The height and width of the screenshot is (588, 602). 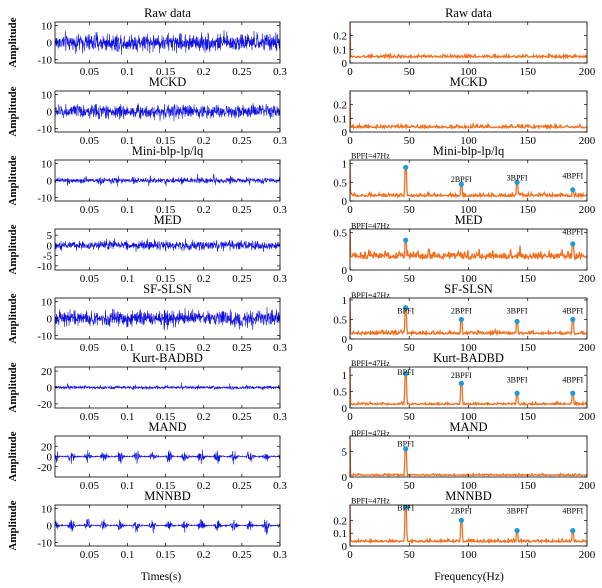 I want to click on axes-frame, so click(x=468, y=456).